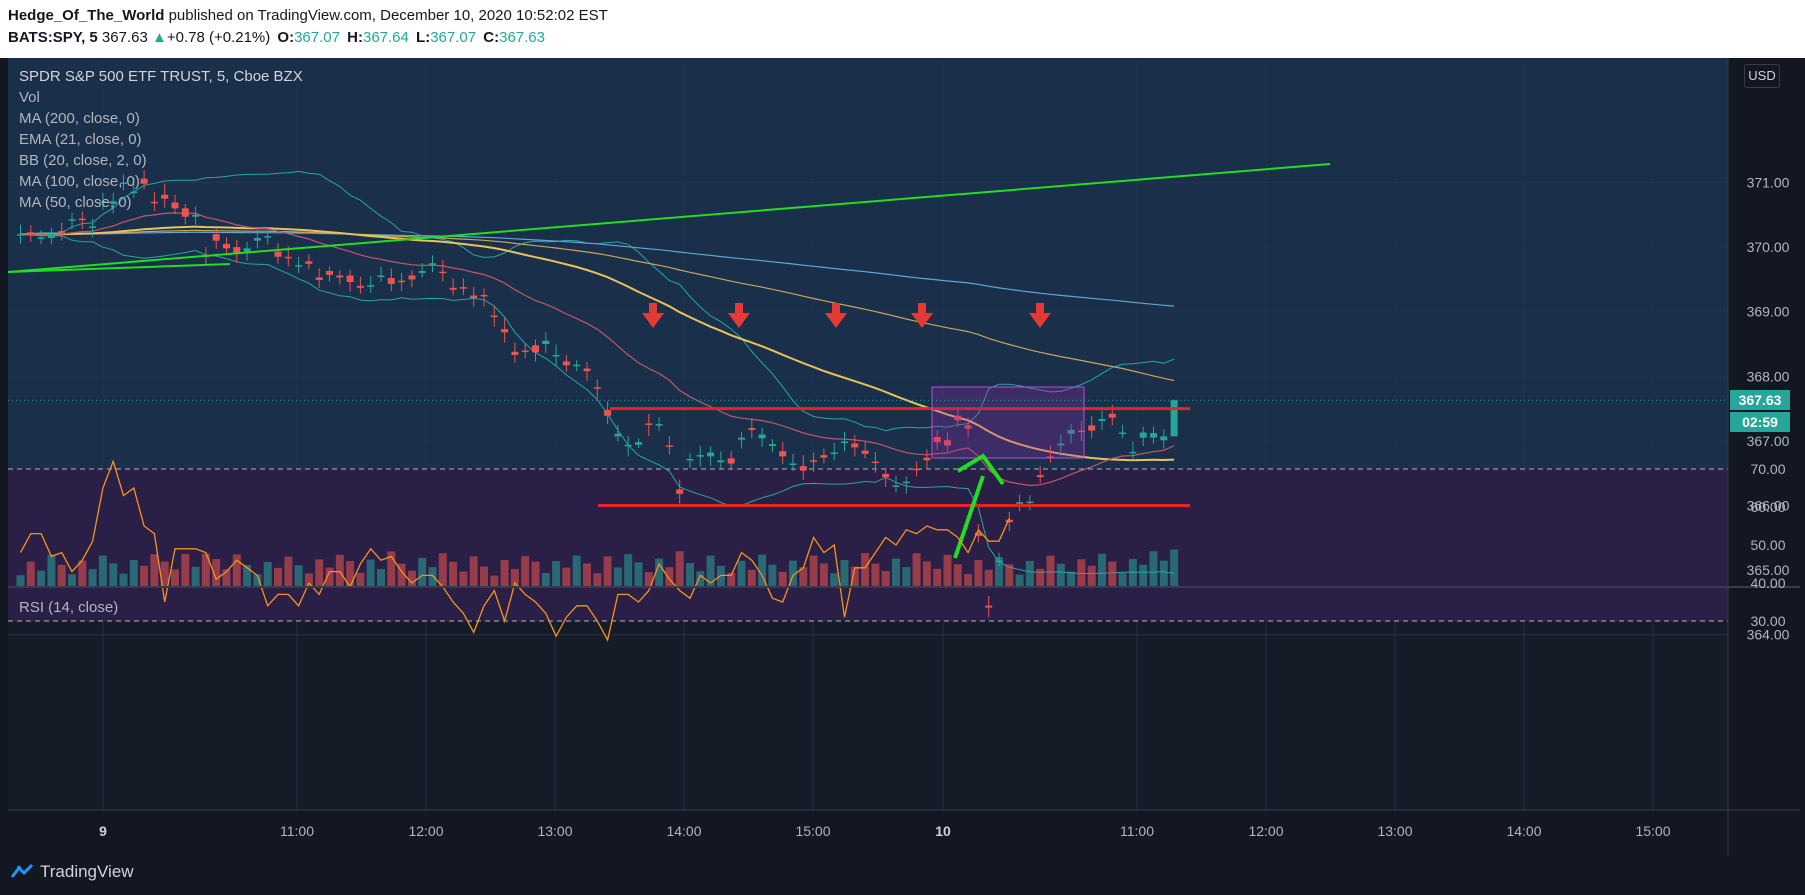 This screenshot has height=895, width=1805. Describe the element at coordinates (161, 76) in the screenshot. I see `legend-title: SPDR S&P 500 ETF TRUST, 5, Cboe BZX` at that location.